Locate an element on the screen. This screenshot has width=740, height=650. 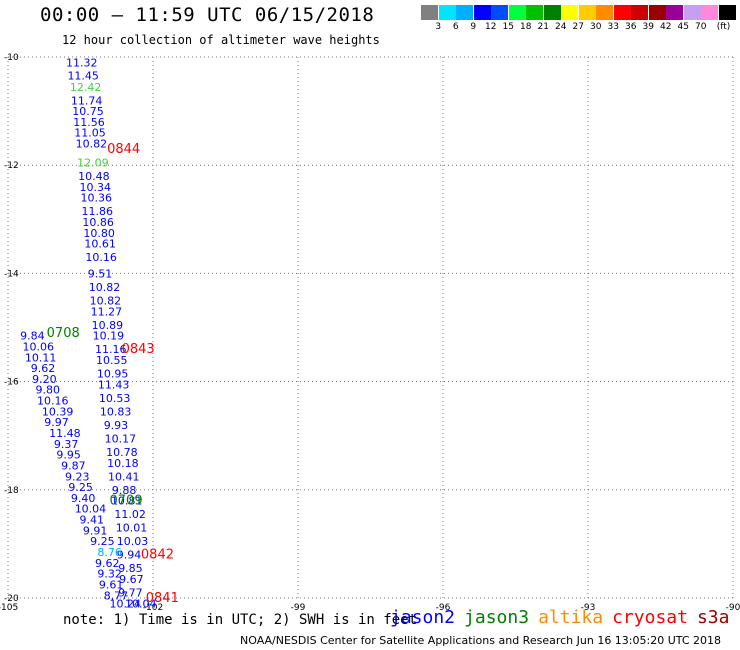
color-scale-label: 18 is located at coordinates (526, 27).